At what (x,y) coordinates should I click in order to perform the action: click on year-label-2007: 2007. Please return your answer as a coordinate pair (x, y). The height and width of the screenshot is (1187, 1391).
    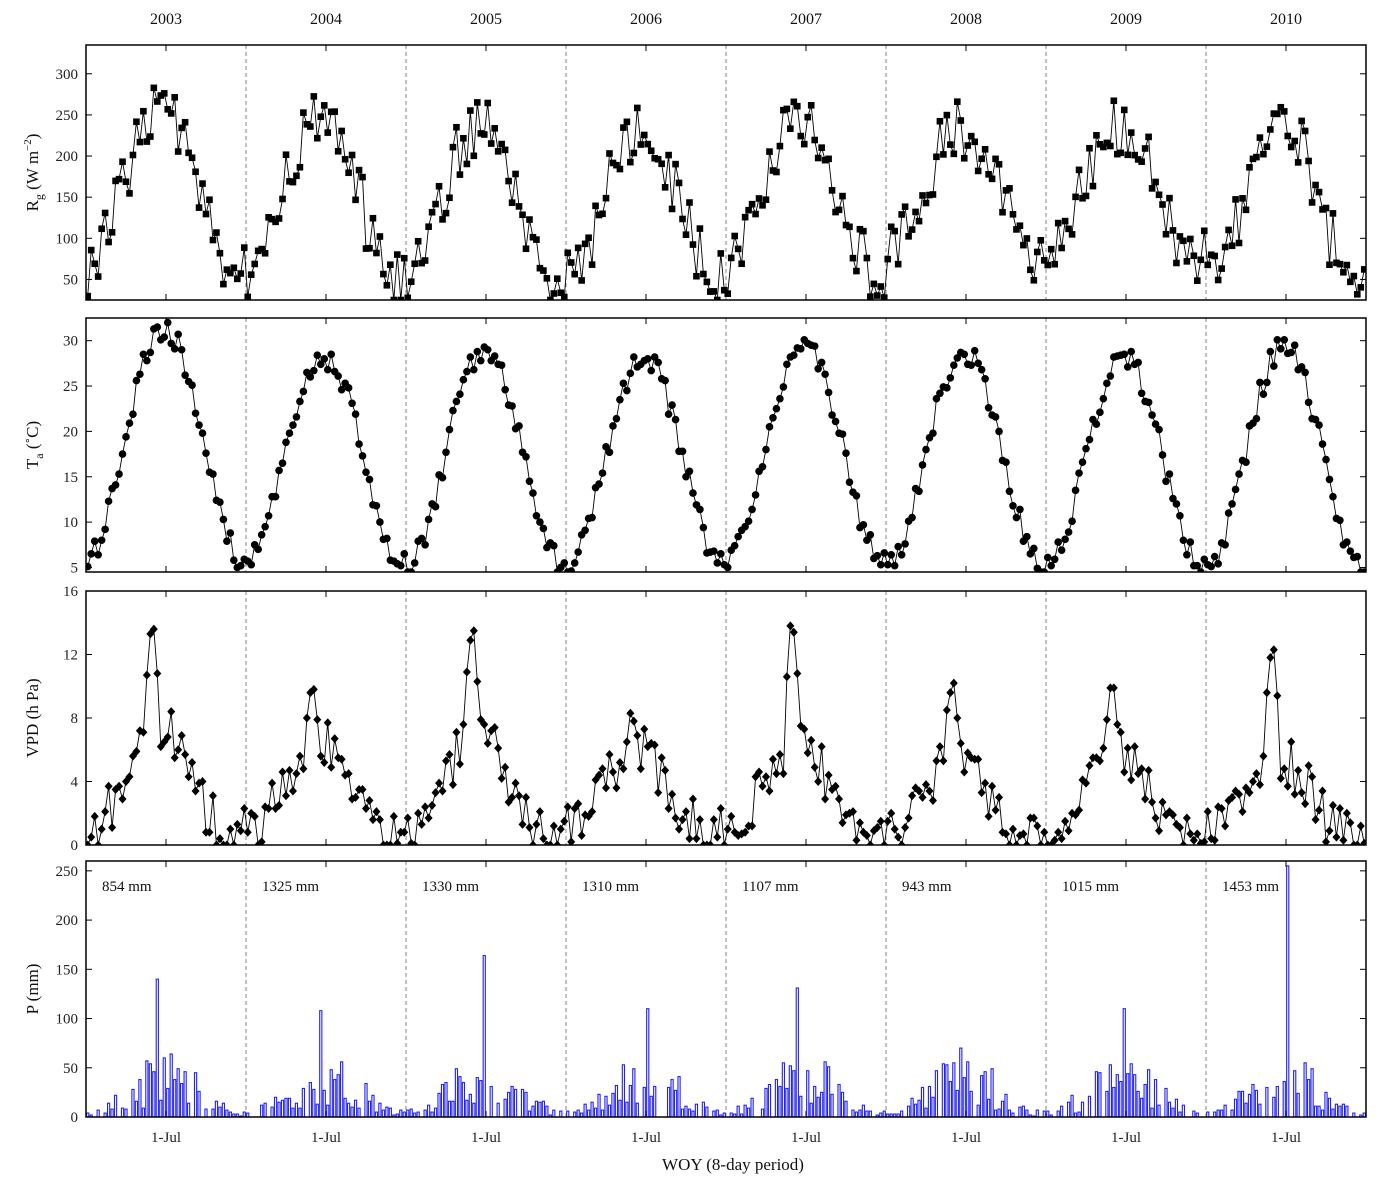
    Looking at the image, I should click on (806, 19).